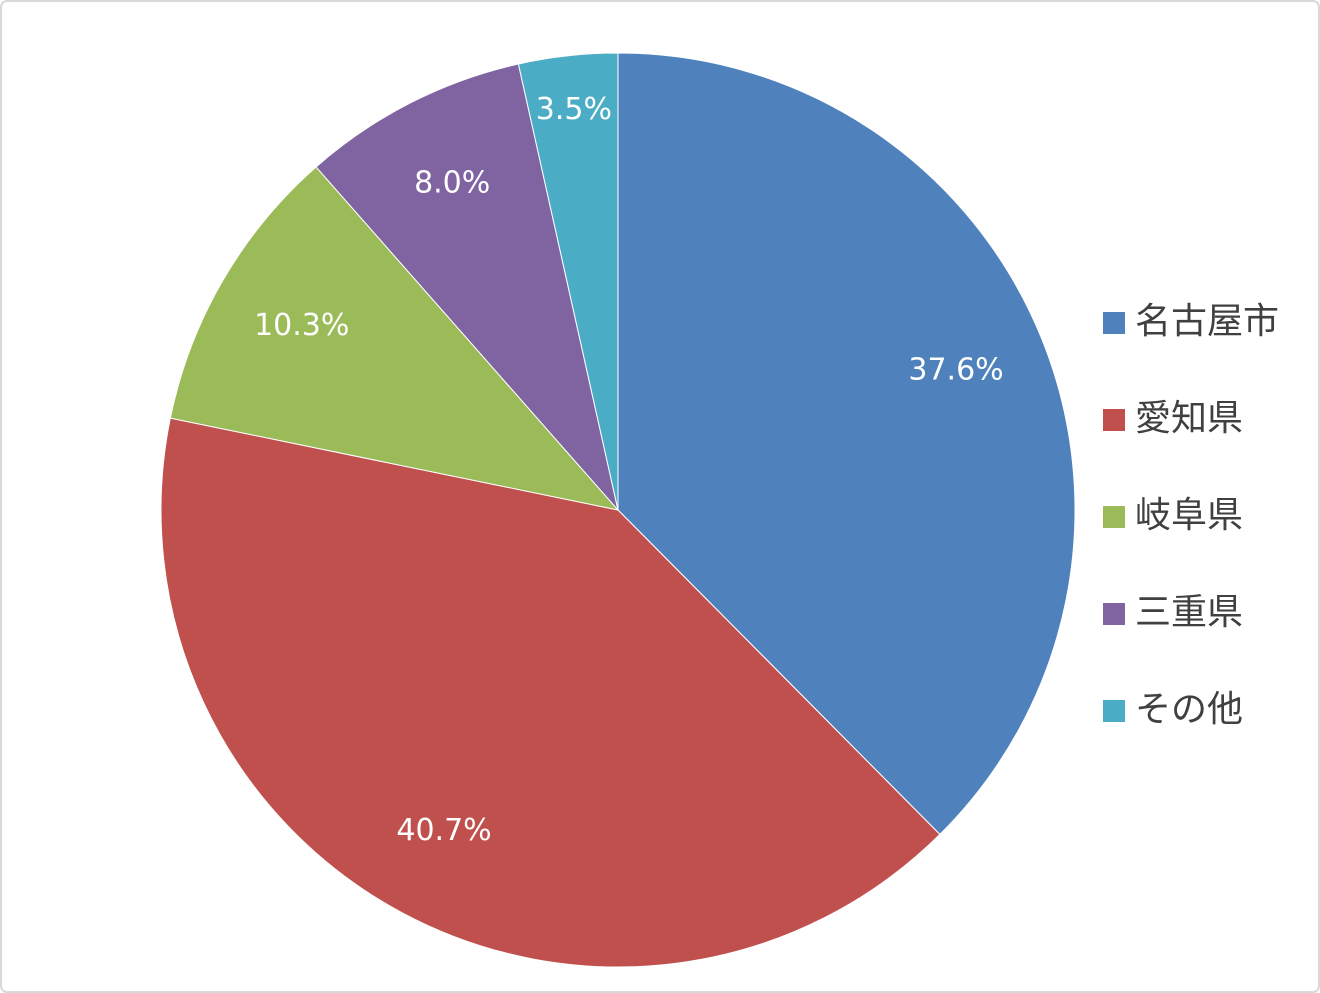 The width and height of the screenshot is (1320, 993). Describe the element at coordinates (955, 369) in the screenshot. I see `data-label: 37.6%` at that location.